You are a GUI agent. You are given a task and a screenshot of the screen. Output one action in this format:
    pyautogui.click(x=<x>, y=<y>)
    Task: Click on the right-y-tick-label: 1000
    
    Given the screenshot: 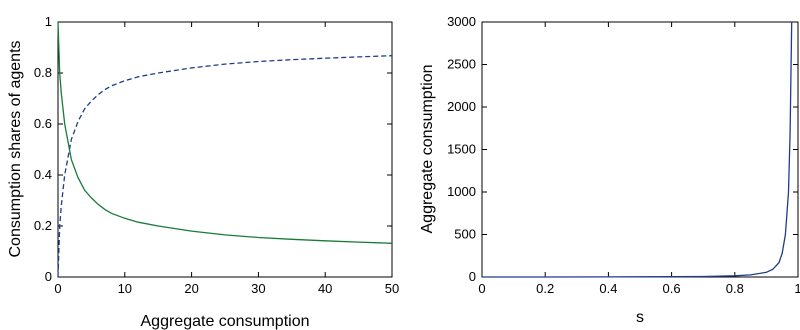 What is the action you would take?
    pyautogui.click(x=461, y=191)
    